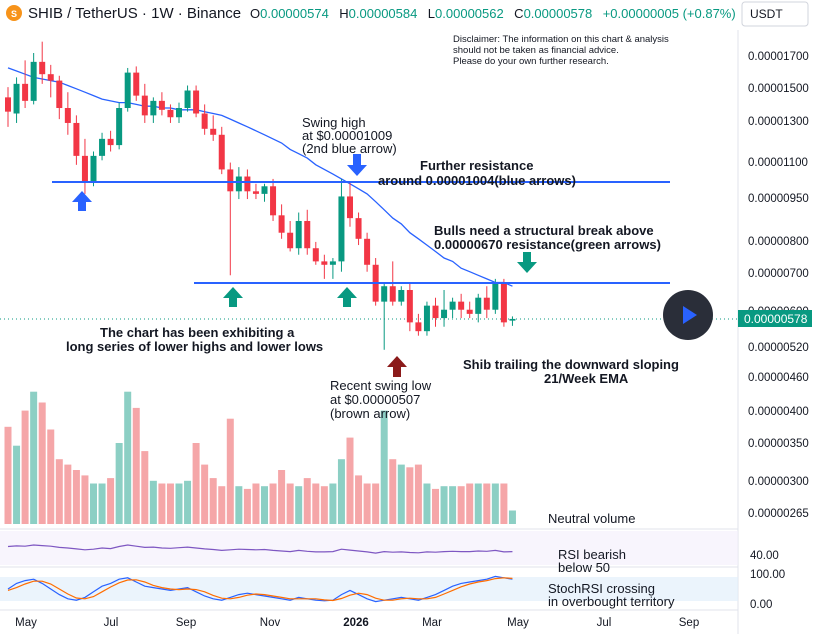 The height and width of the screenshot is (634, 822). What do you see at coordinates (518, 623) in the screenshot?
I see `time-tick-label: May` at bounding box center [518, 623].